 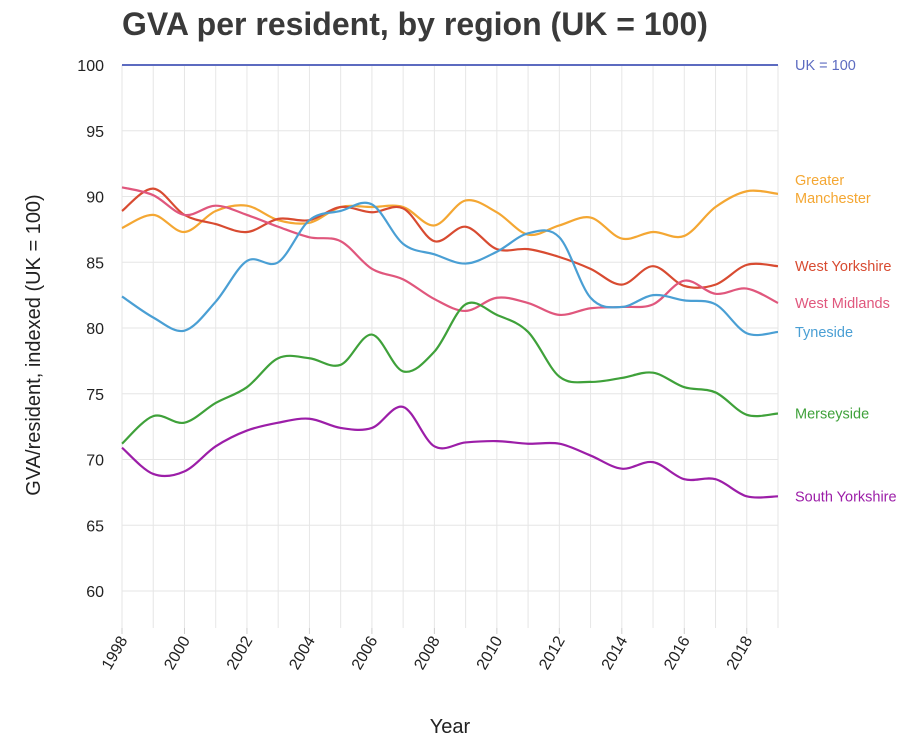 What do you see at coordinates (415, 24) in the screenshot?
I see `chart-title: GVA per resident, by region (UK = 100)` at bounding box center [415, 24].